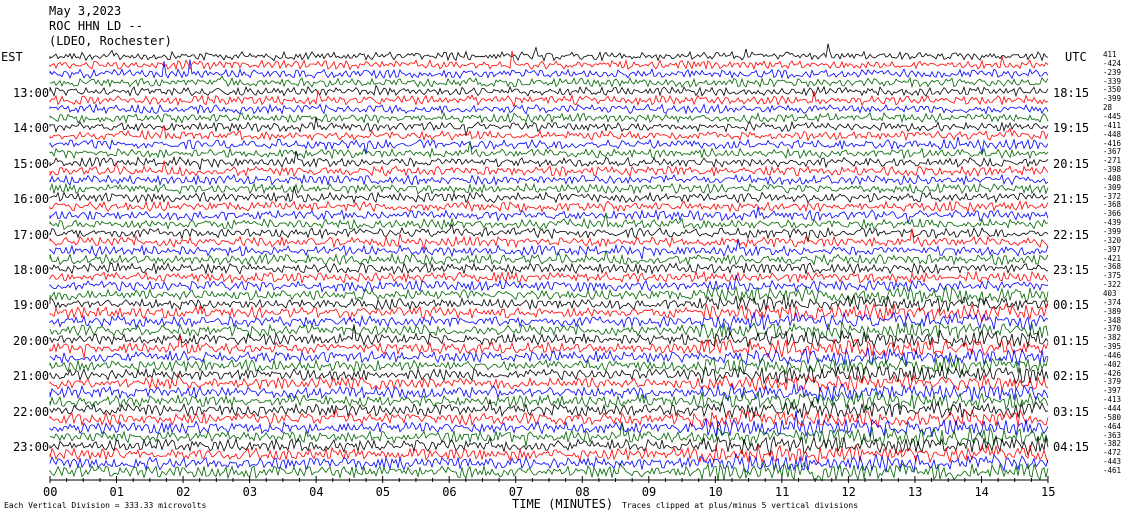 This screenshot has width=1130, height=519. Describe the element at coordinates (563, 504) in the screenshot. I see `x-axis-label: TIME (MINUTES)` at that location.